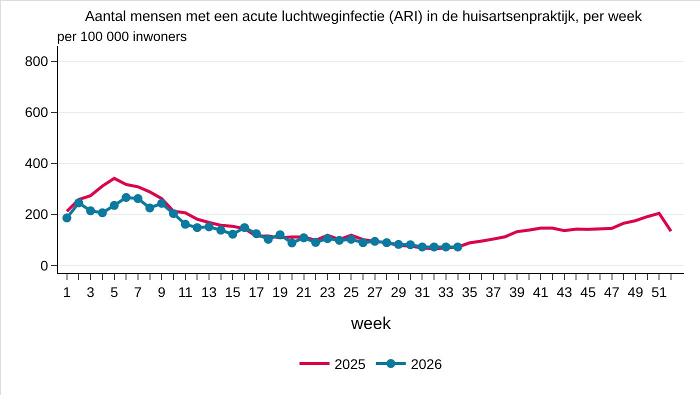 The image size is (700, 395). I want to click on x-tick-label: 7, so click(138, 292).